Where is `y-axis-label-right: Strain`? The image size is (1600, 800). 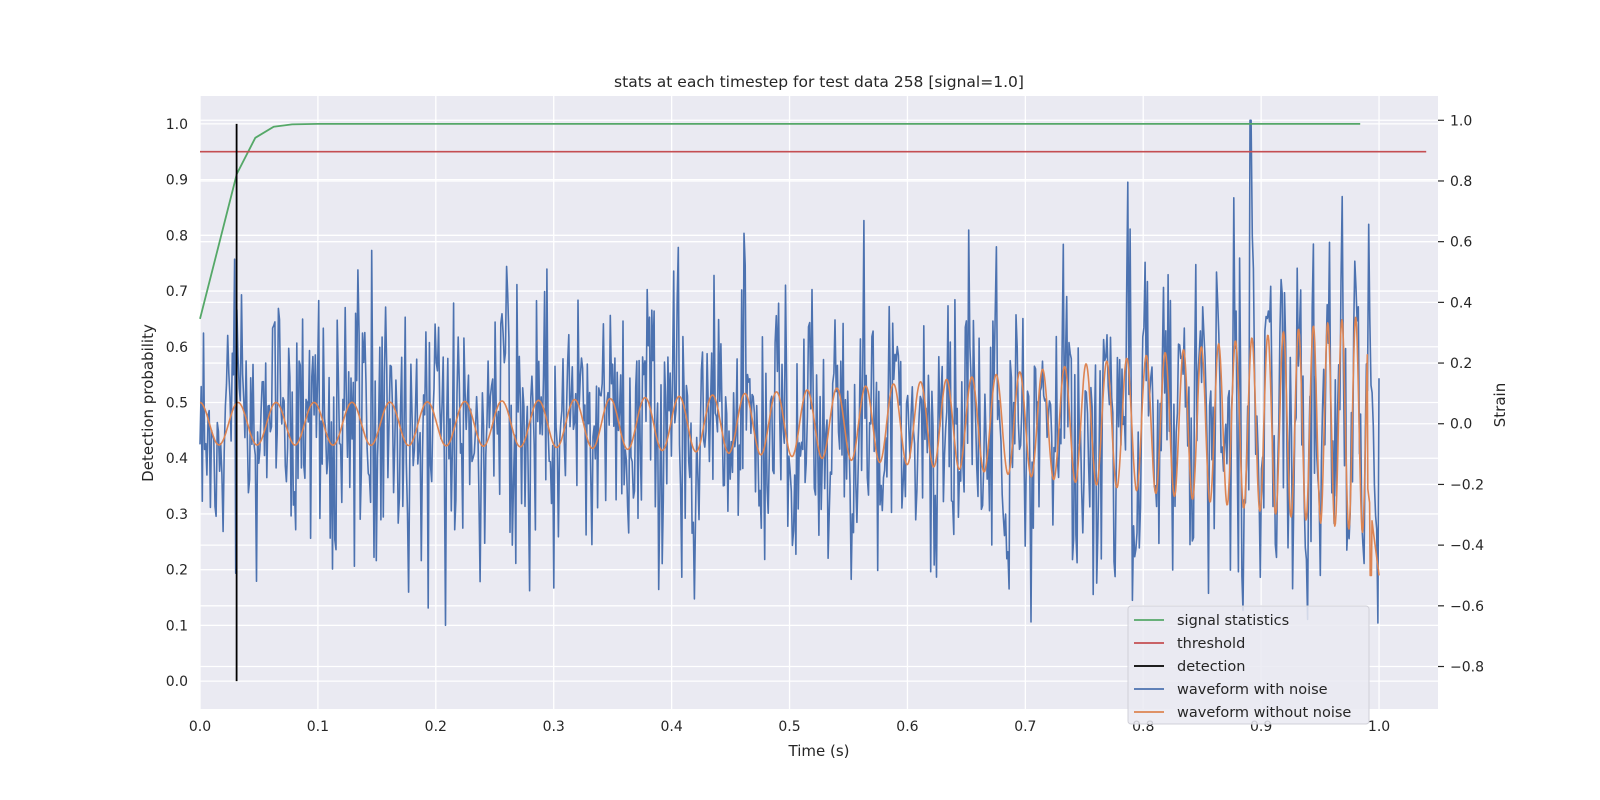
y-axis-label-right: Strain is located at coordinates (1500, 405).